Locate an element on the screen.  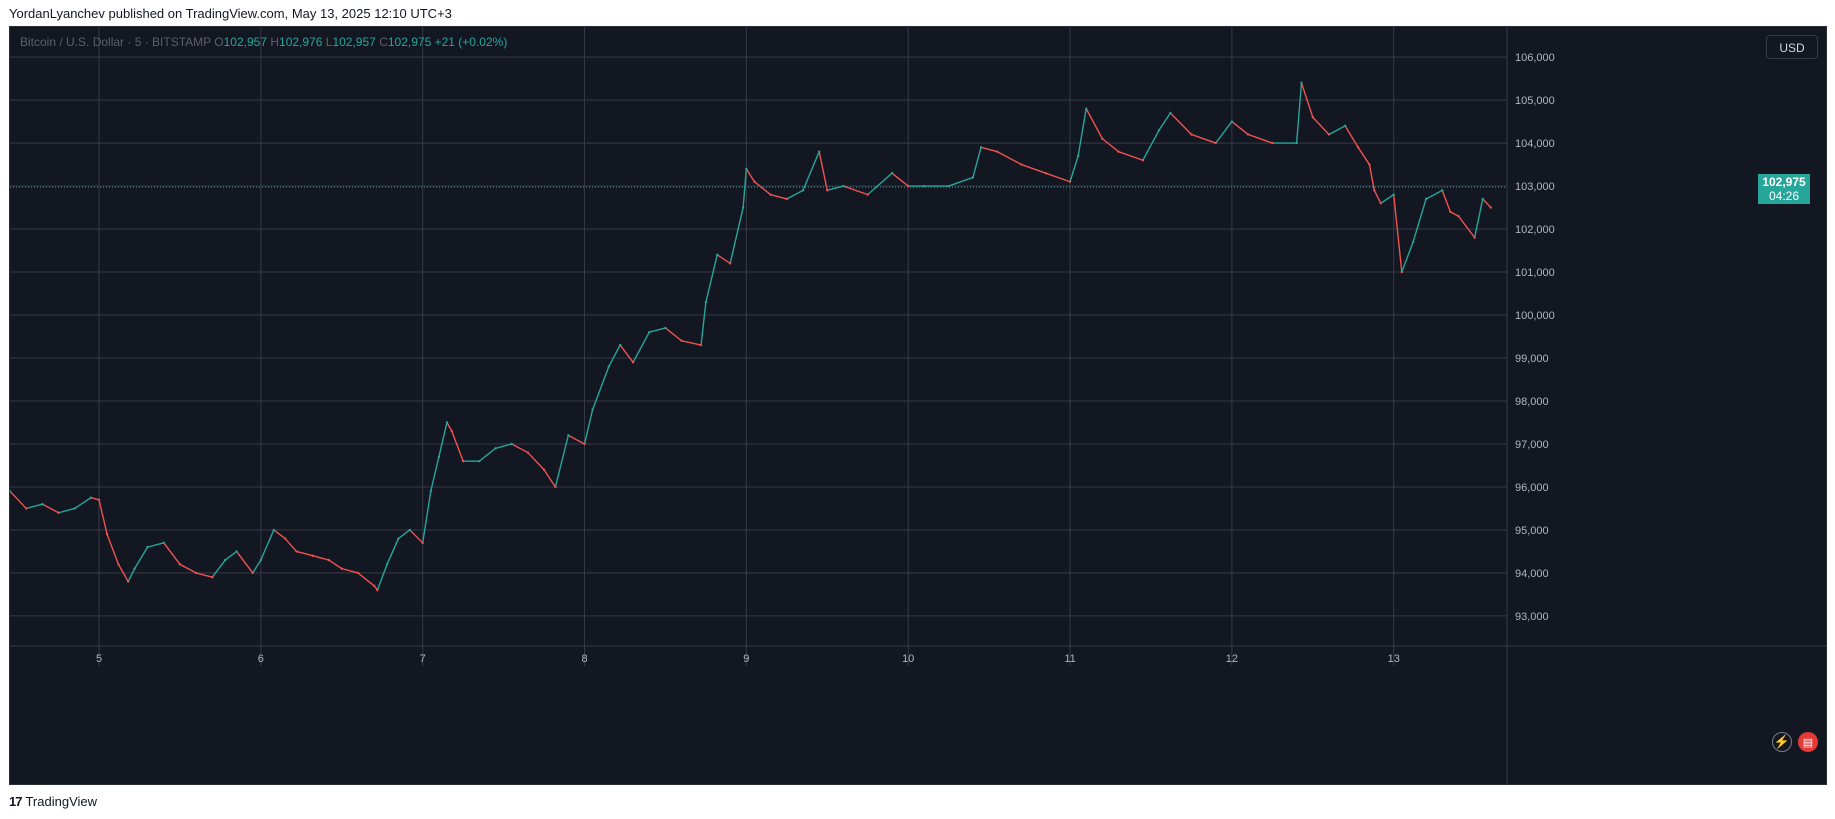
us-flag-icon: ▤ is located at coordinates (1808, 742).